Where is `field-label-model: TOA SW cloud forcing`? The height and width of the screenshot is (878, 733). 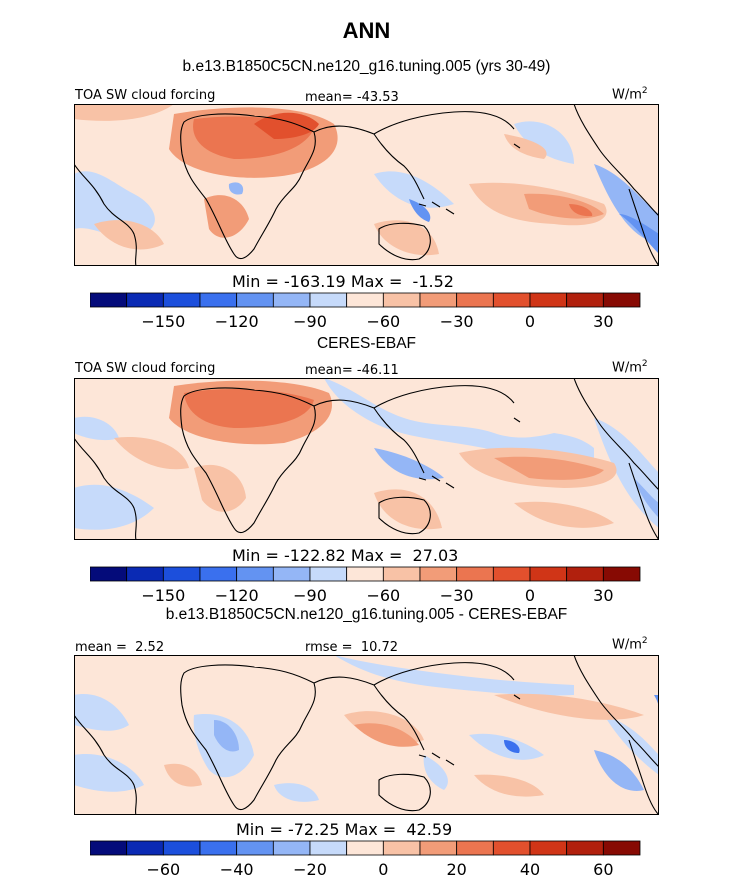
field-label-model: TOA SW cloud forcing is located at coordinates (145, 95).